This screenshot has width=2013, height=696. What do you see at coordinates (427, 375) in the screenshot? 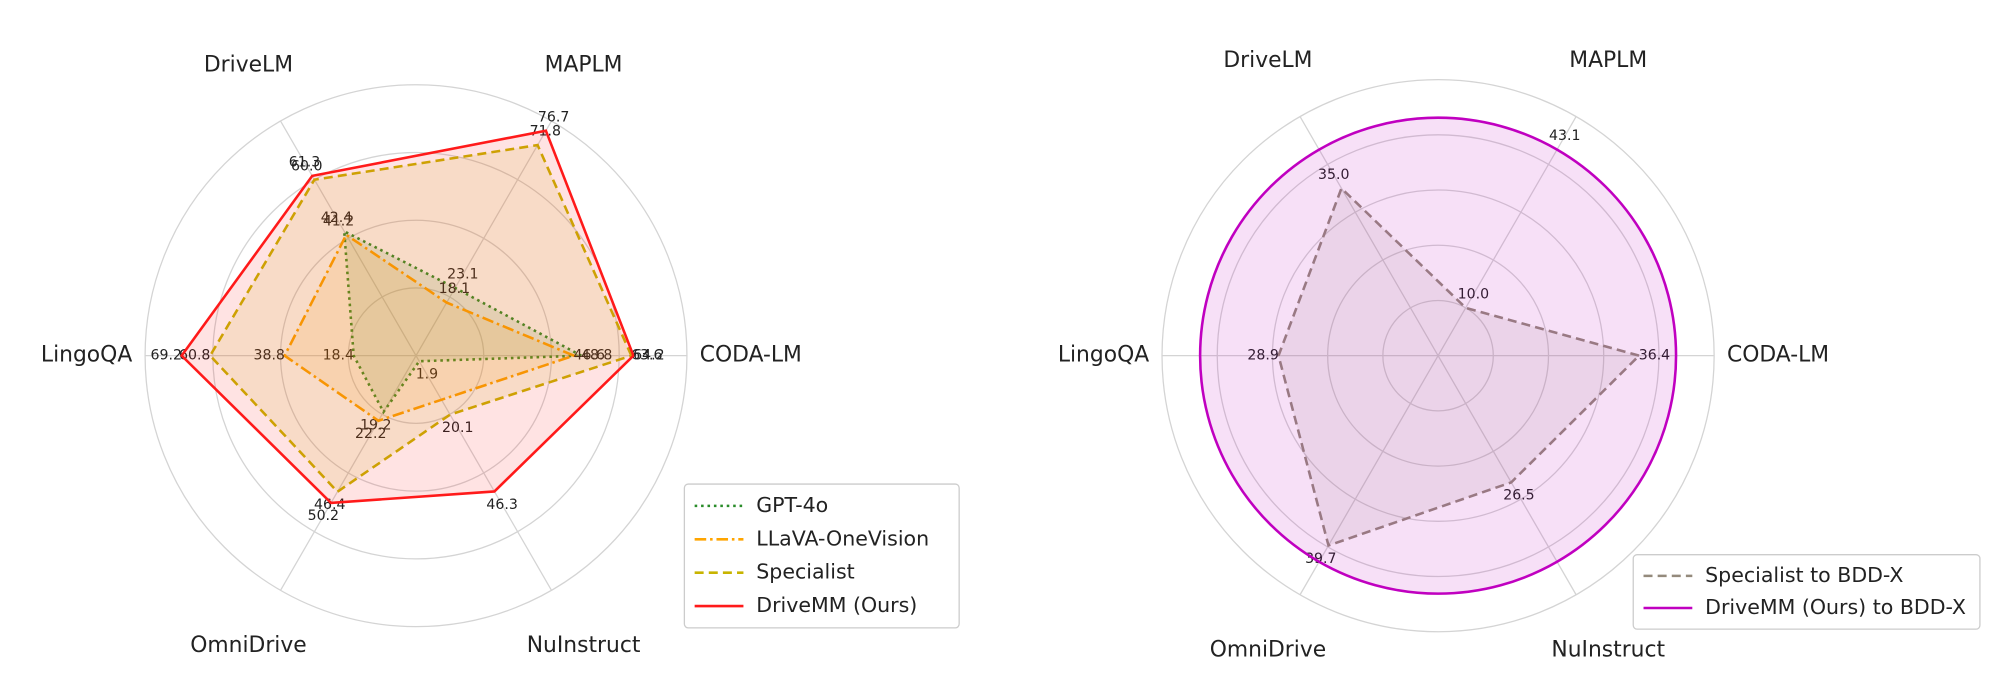
I see `value-label: 1.9` at bounding box center [427, 375].